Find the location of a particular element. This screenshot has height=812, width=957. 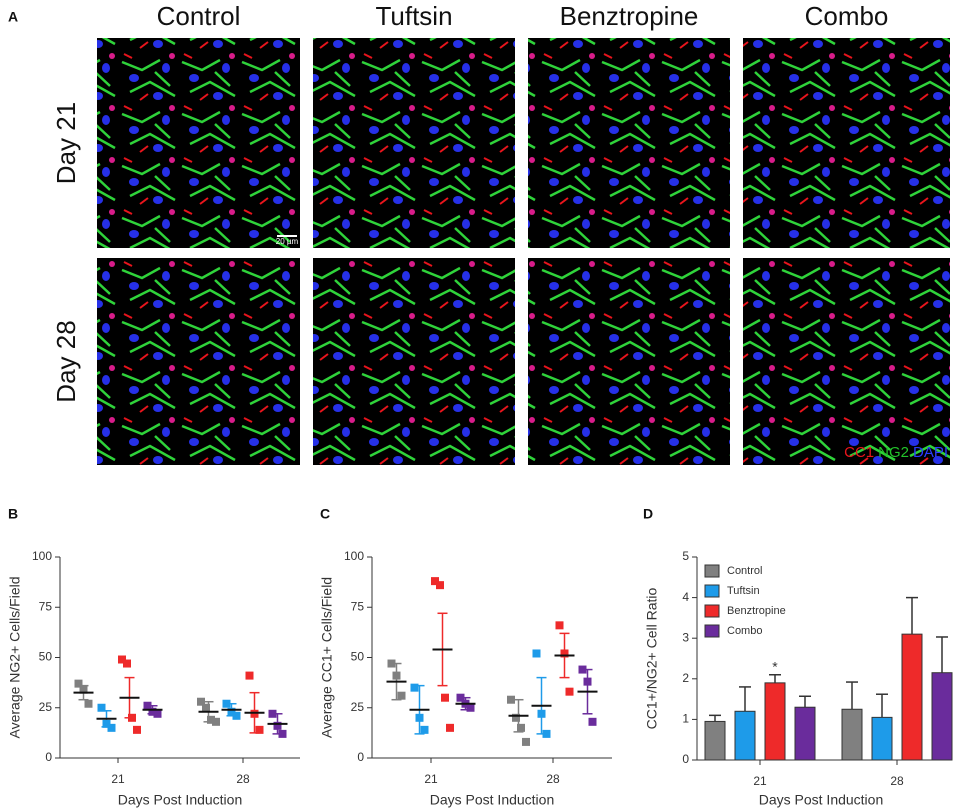

panel-label: D is located at coordinates (648, 514).